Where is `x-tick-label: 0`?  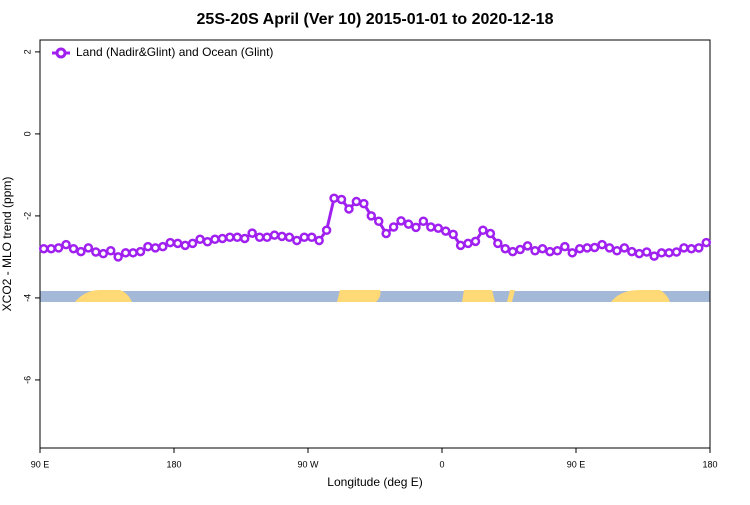 x-tick-label: 0 is located at coordinates (441, 464).